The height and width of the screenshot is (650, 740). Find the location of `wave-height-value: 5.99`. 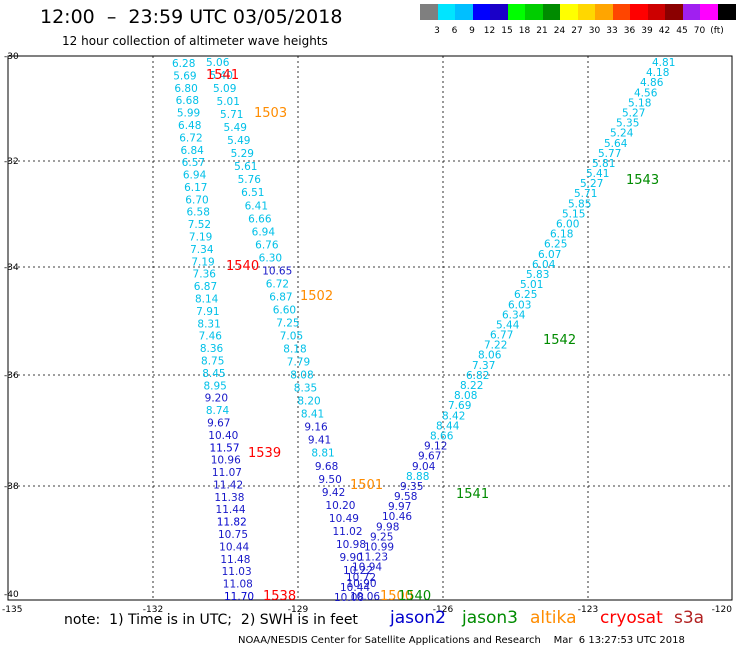

wave-height-value: 5.99 is located at coordinates (188, 114).